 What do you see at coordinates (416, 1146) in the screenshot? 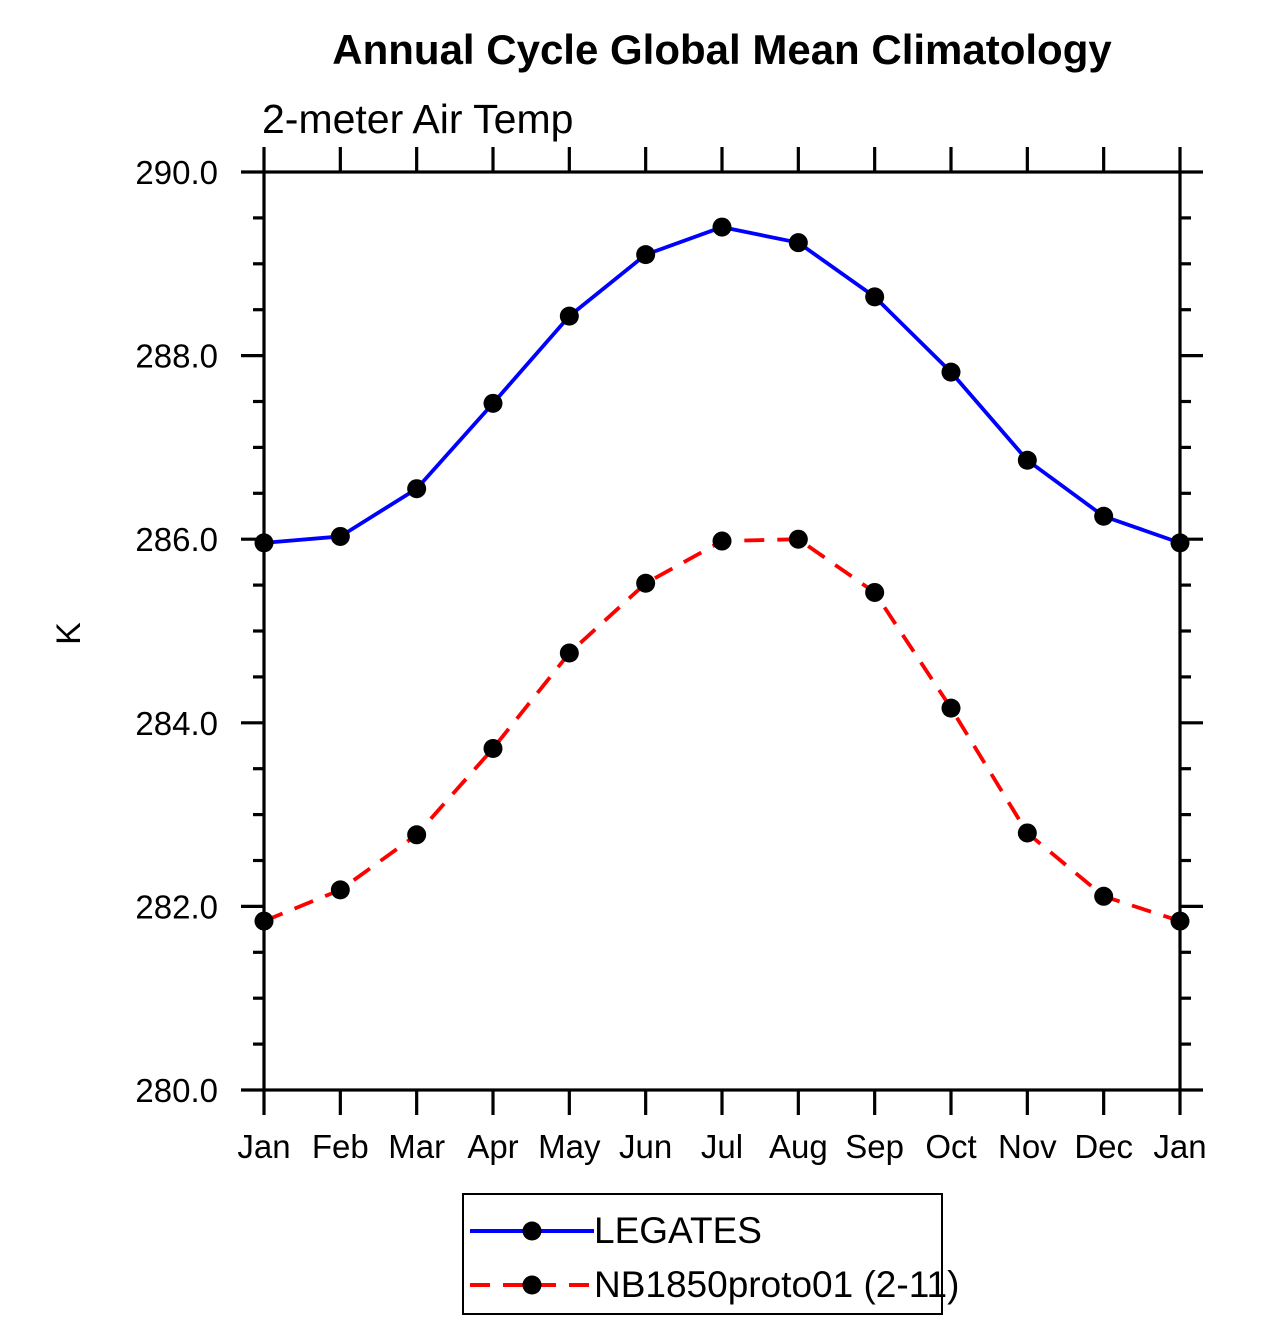
I see `x-axis-tick-label: Mar` at bounding box center [416, 1146].